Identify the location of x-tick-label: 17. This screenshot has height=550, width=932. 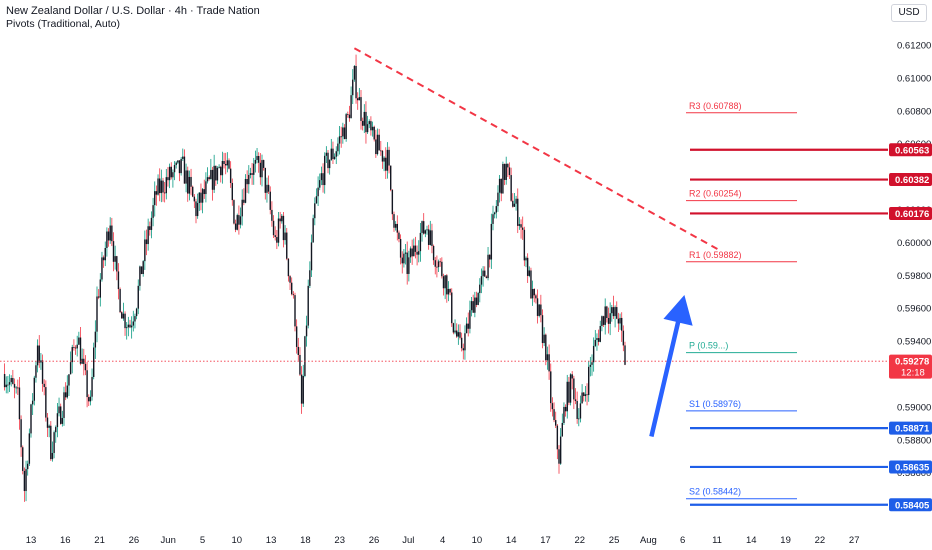
(545, 540).